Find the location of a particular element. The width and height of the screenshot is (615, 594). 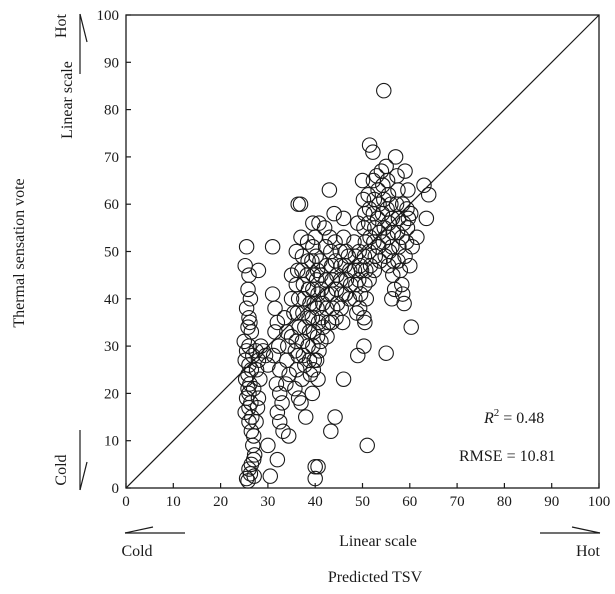

stats-annotation: R2 = 0.48 RMSE = 10.81 is located at coordinates (507, 436).